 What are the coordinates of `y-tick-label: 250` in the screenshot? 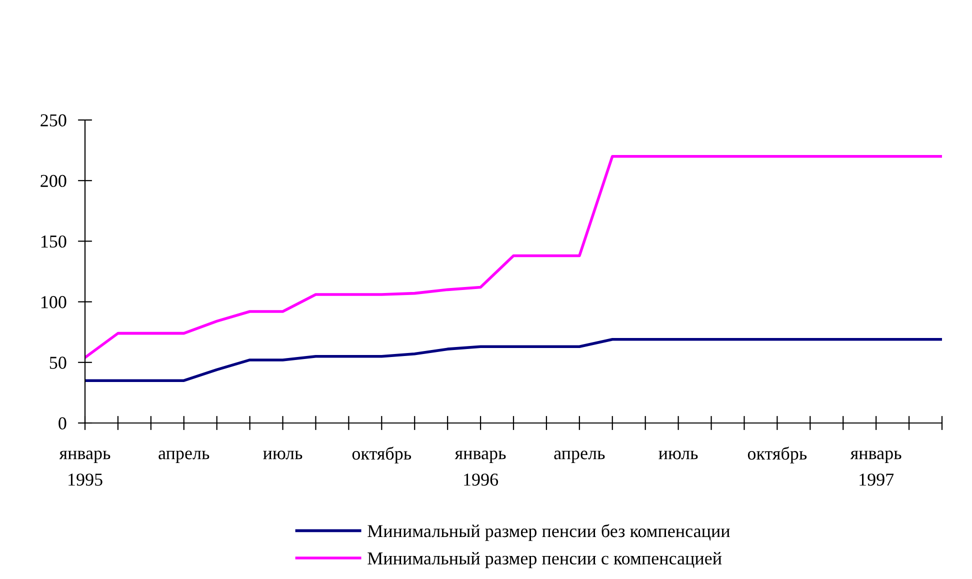 It's located at (53, 120).